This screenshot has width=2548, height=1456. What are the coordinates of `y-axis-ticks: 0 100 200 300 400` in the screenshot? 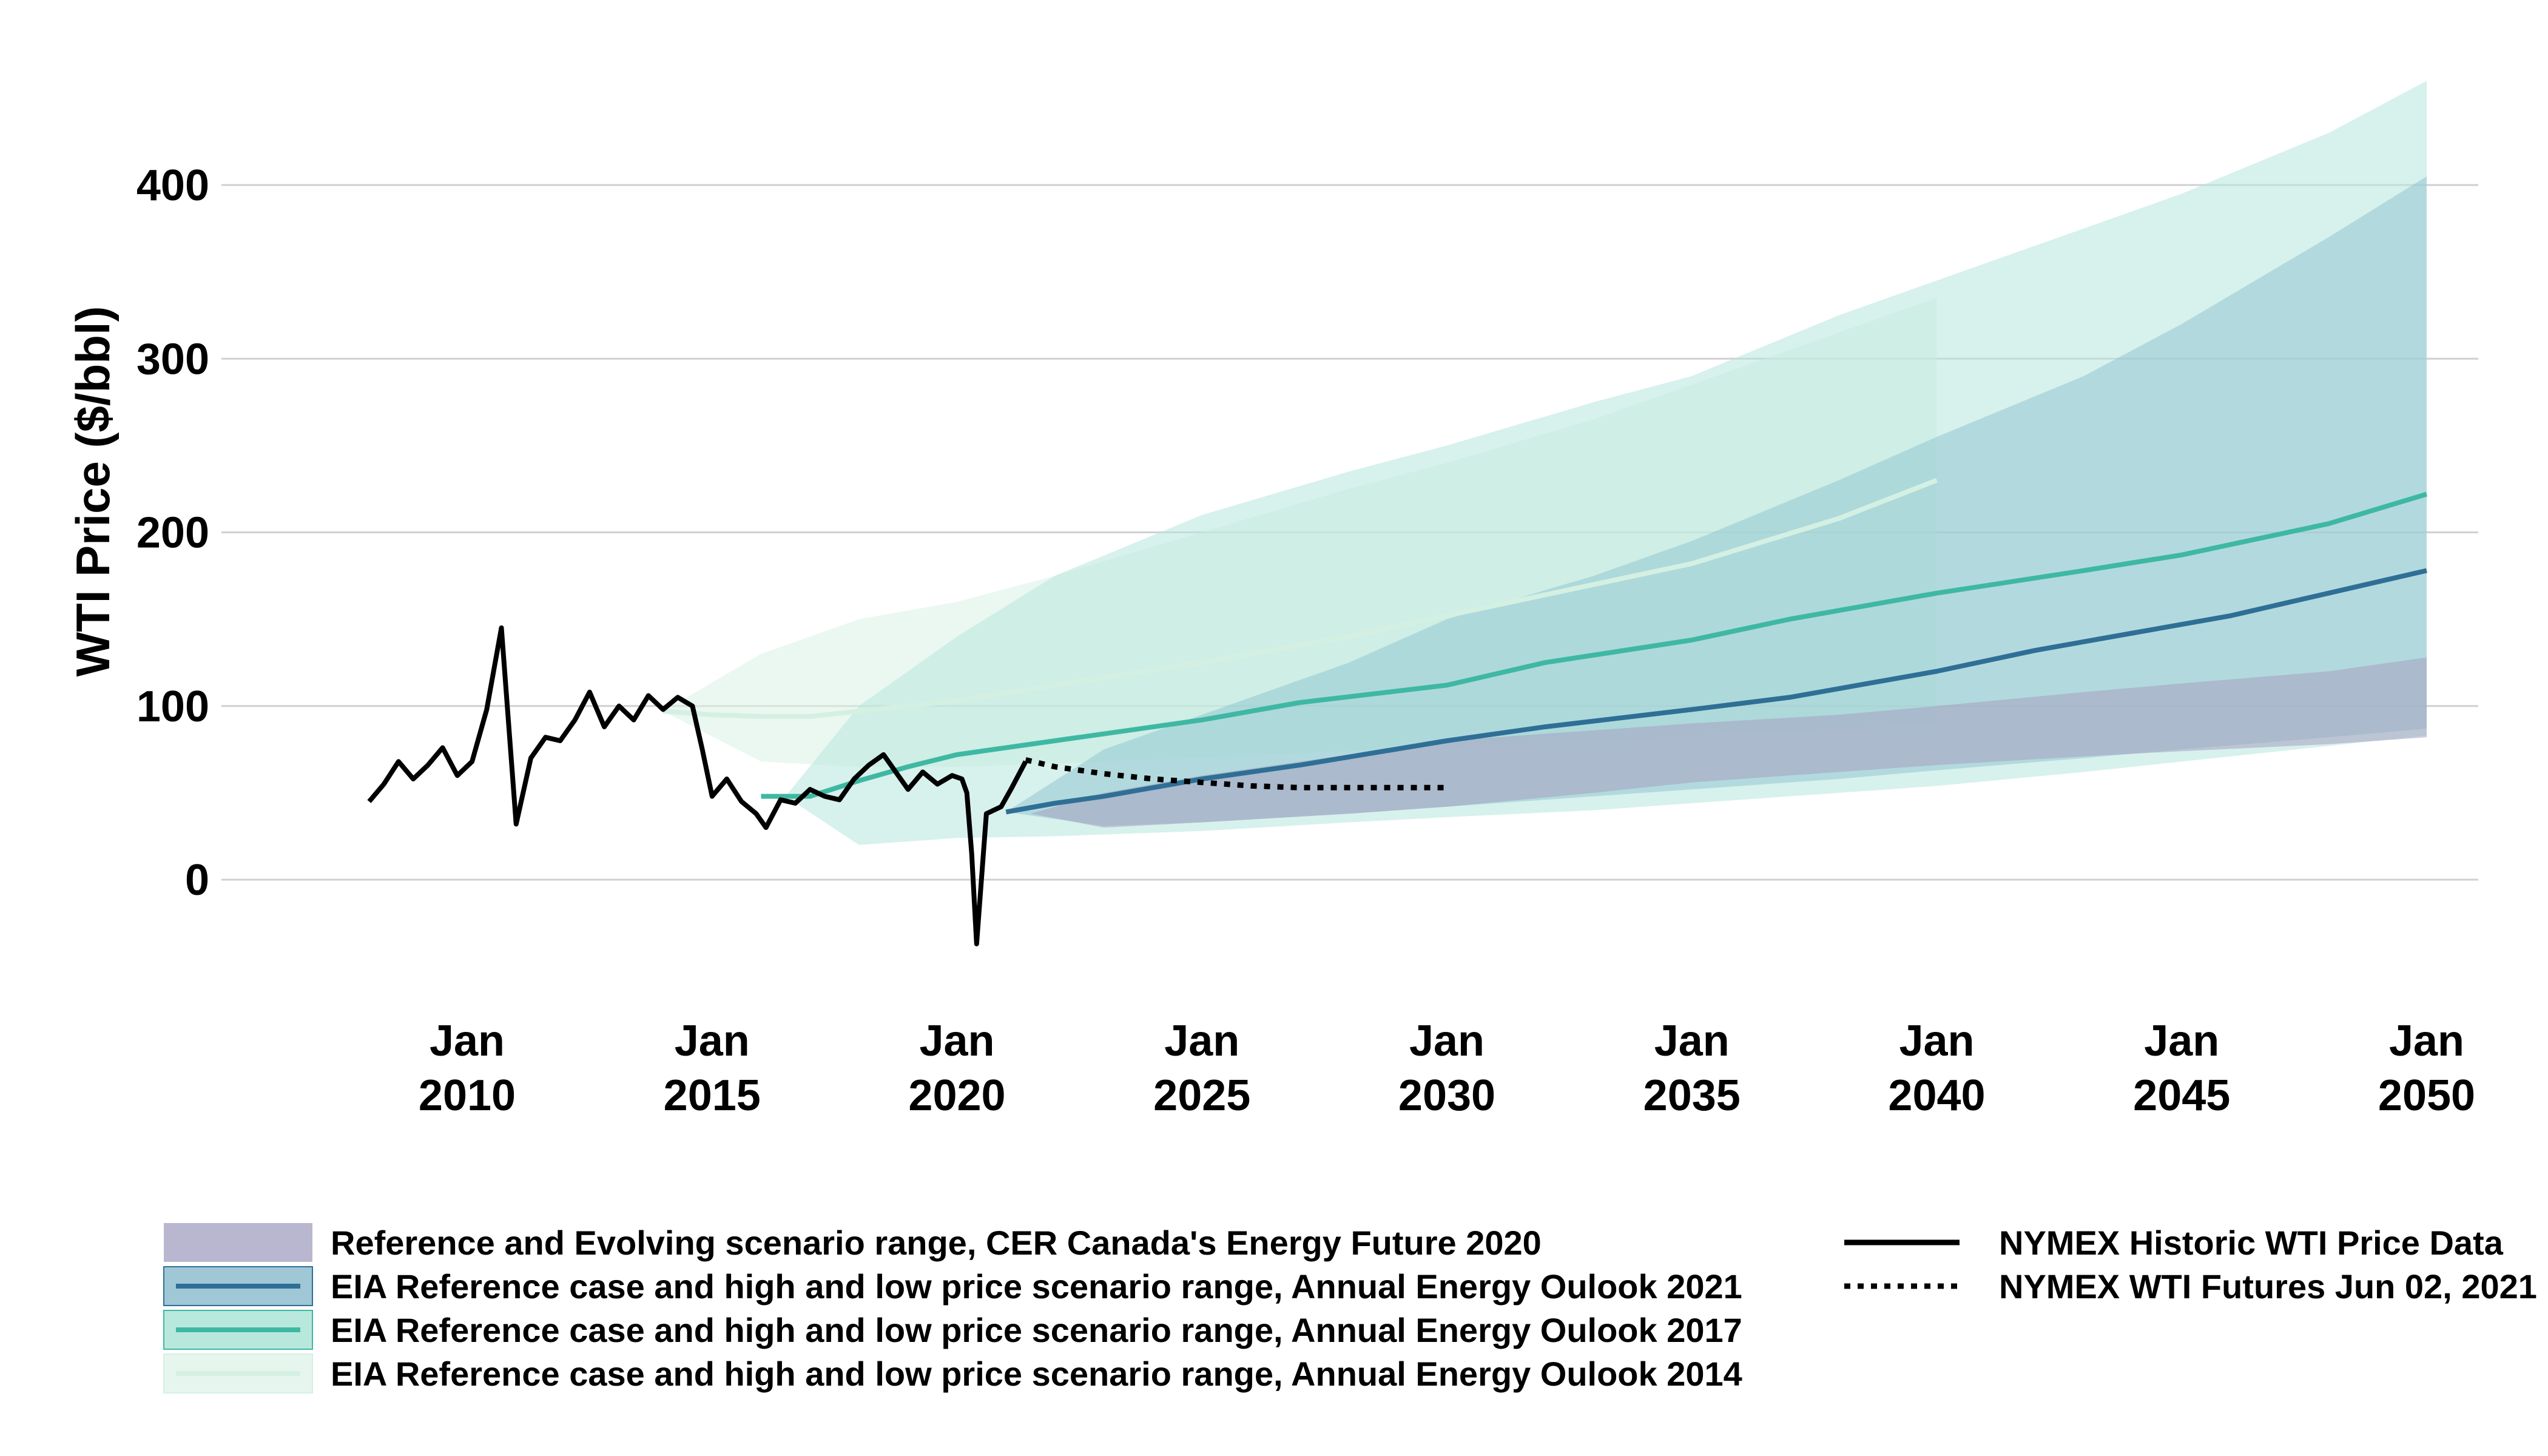 It's located at (172, 533).